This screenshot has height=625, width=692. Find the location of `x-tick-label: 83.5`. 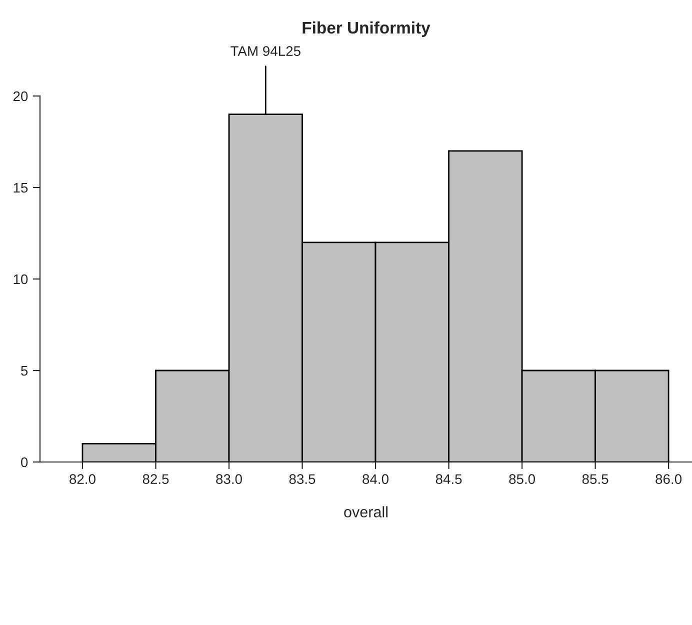

x-tick-label: 83.5 is located at coordinates (302, 479).